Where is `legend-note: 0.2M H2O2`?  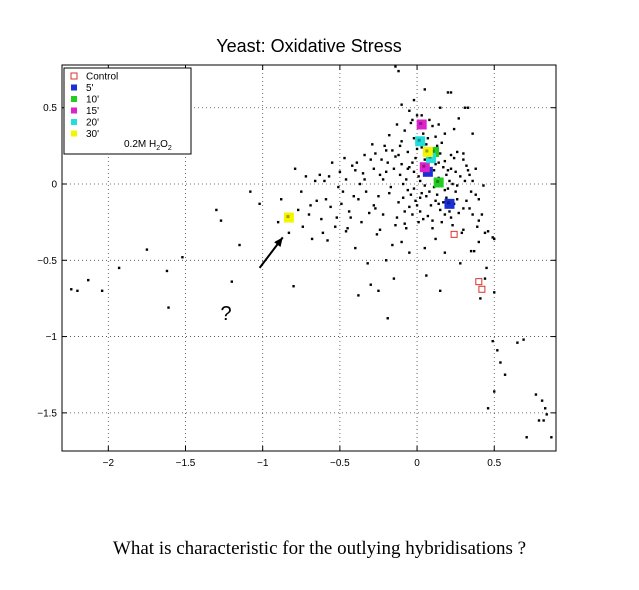 legend-note: 0.2M H2O2 is located at coordinates (148, 145).